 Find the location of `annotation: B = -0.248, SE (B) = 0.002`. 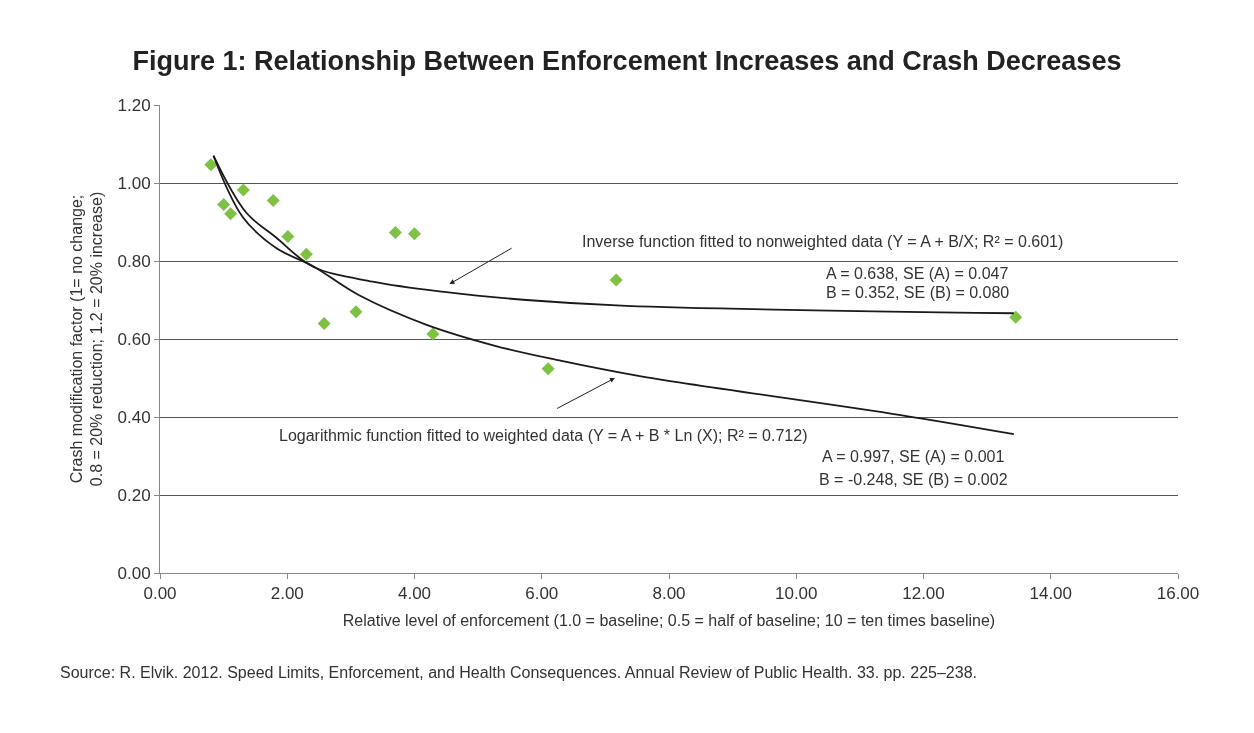

annotation: B = -0.248, SE (B) = 0.002 is located at coordinates (913, 479).